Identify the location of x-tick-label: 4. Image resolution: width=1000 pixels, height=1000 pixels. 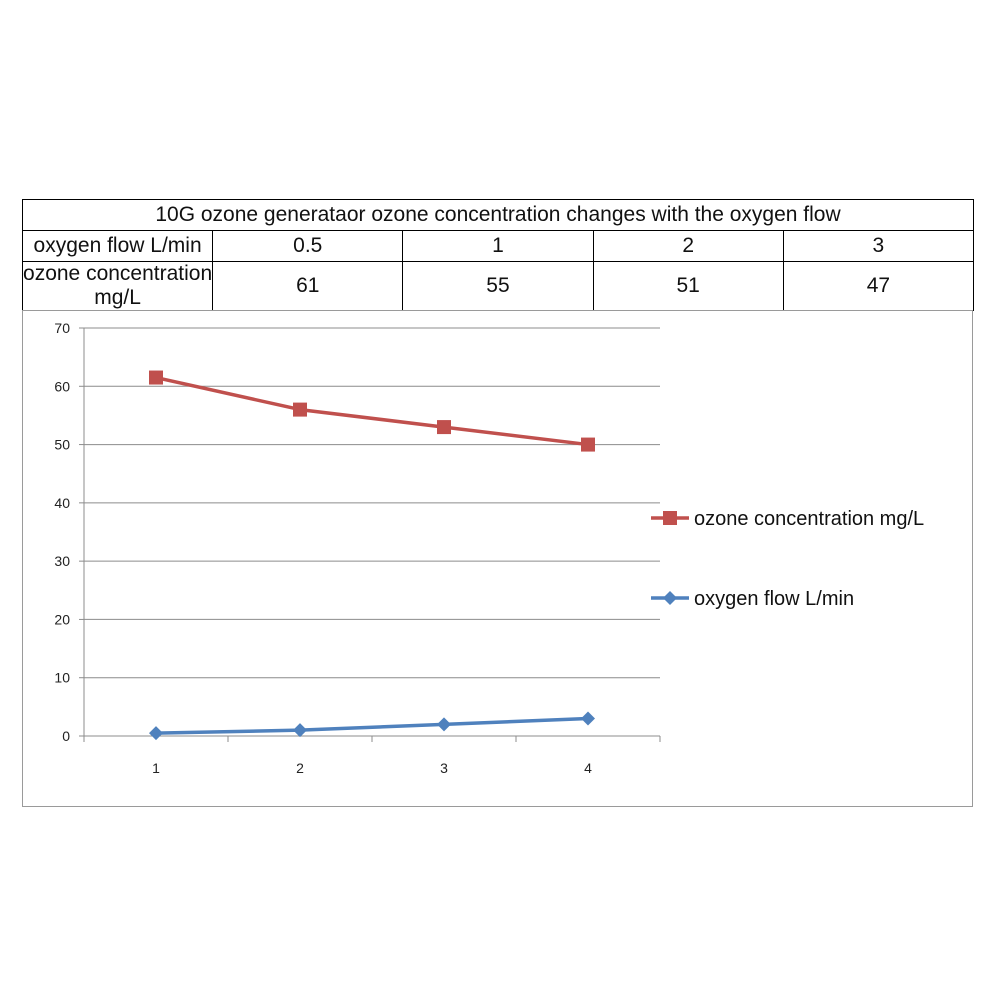
(588, 768).